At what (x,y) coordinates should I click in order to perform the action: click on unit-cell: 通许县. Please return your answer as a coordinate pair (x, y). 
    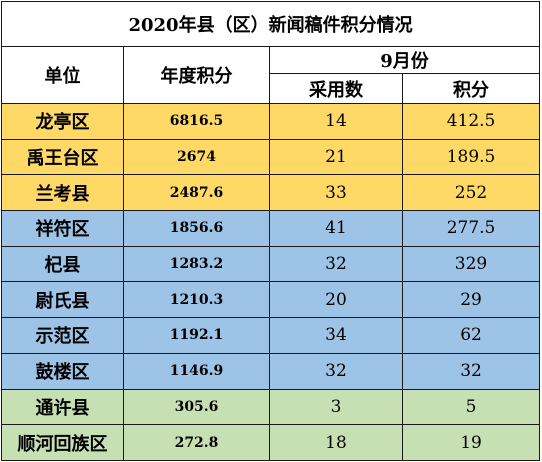
    Looking at the image, I should click on (62, 407).